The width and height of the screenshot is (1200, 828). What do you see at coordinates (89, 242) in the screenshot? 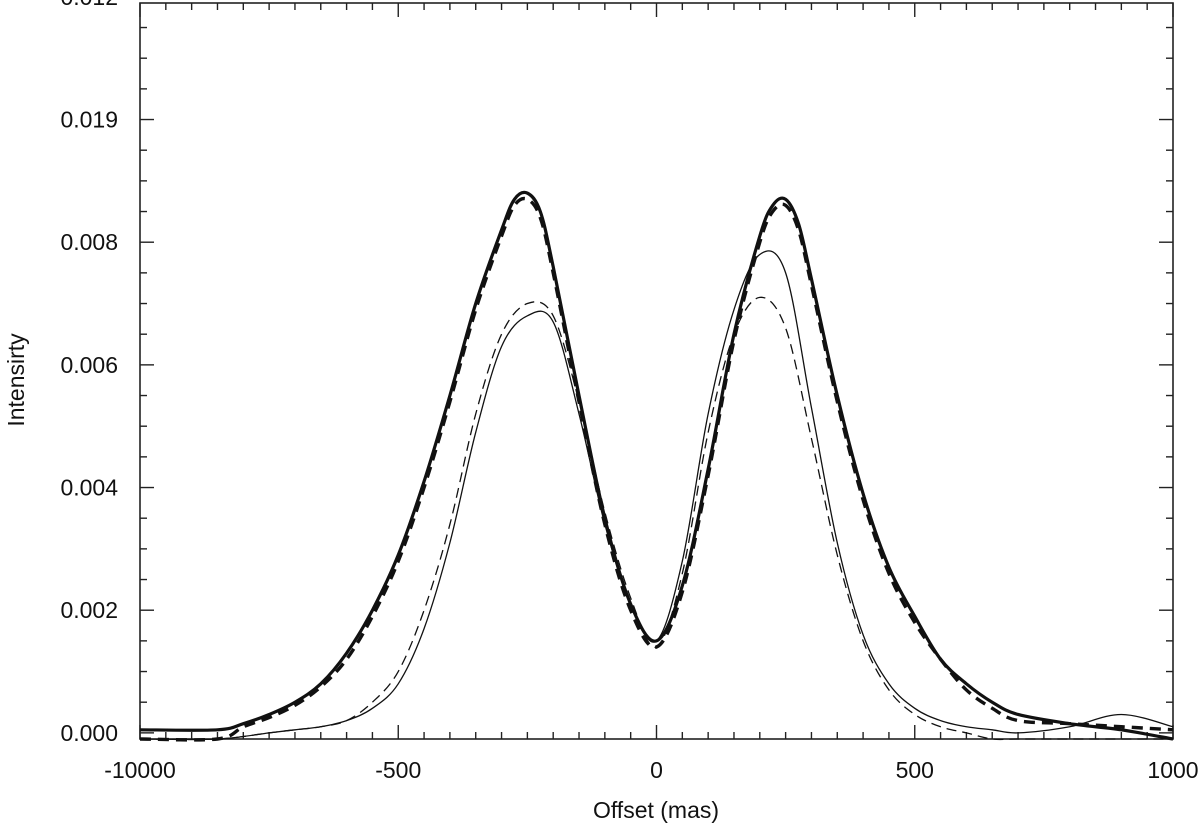
I see `y-tick-label: 0.008` at bounding box center [89, 242].